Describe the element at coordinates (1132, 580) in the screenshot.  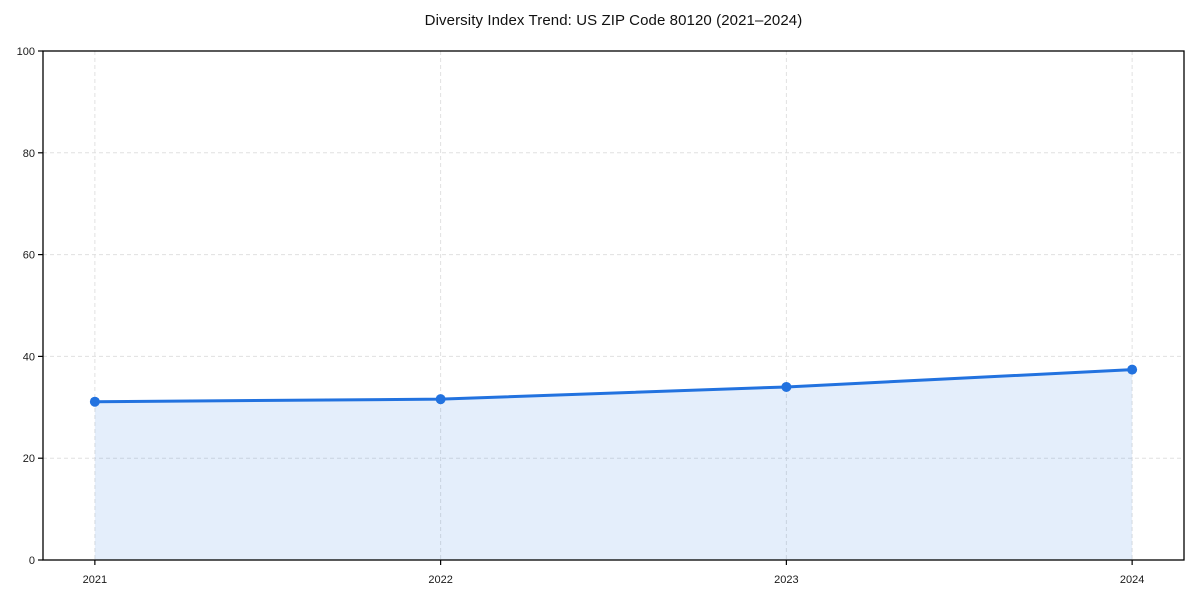
I see `x-tick-label: 2024` at that location.